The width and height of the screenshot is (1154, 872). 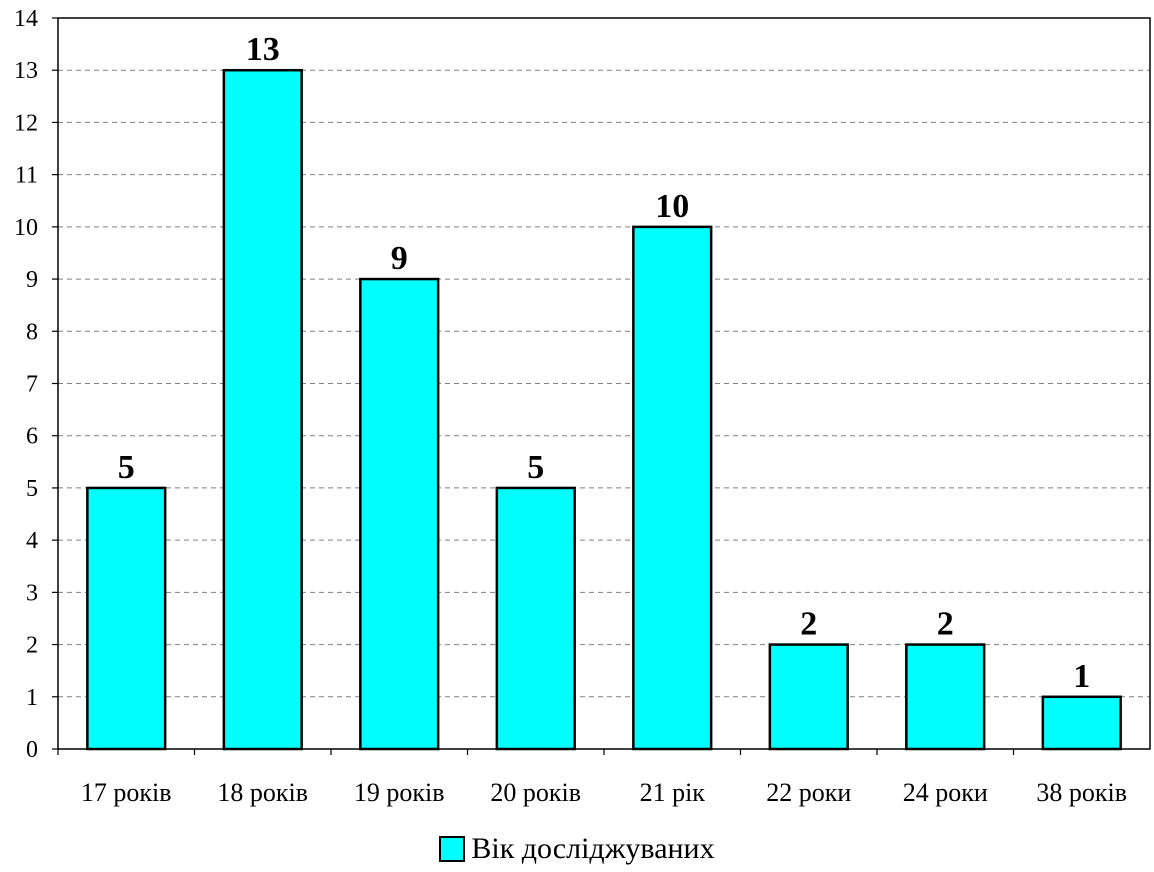 What do you see at coordinates (535, 792) in the screenshot?
I see `x-tick-label: 20 років` at bounding box center [535, 792].